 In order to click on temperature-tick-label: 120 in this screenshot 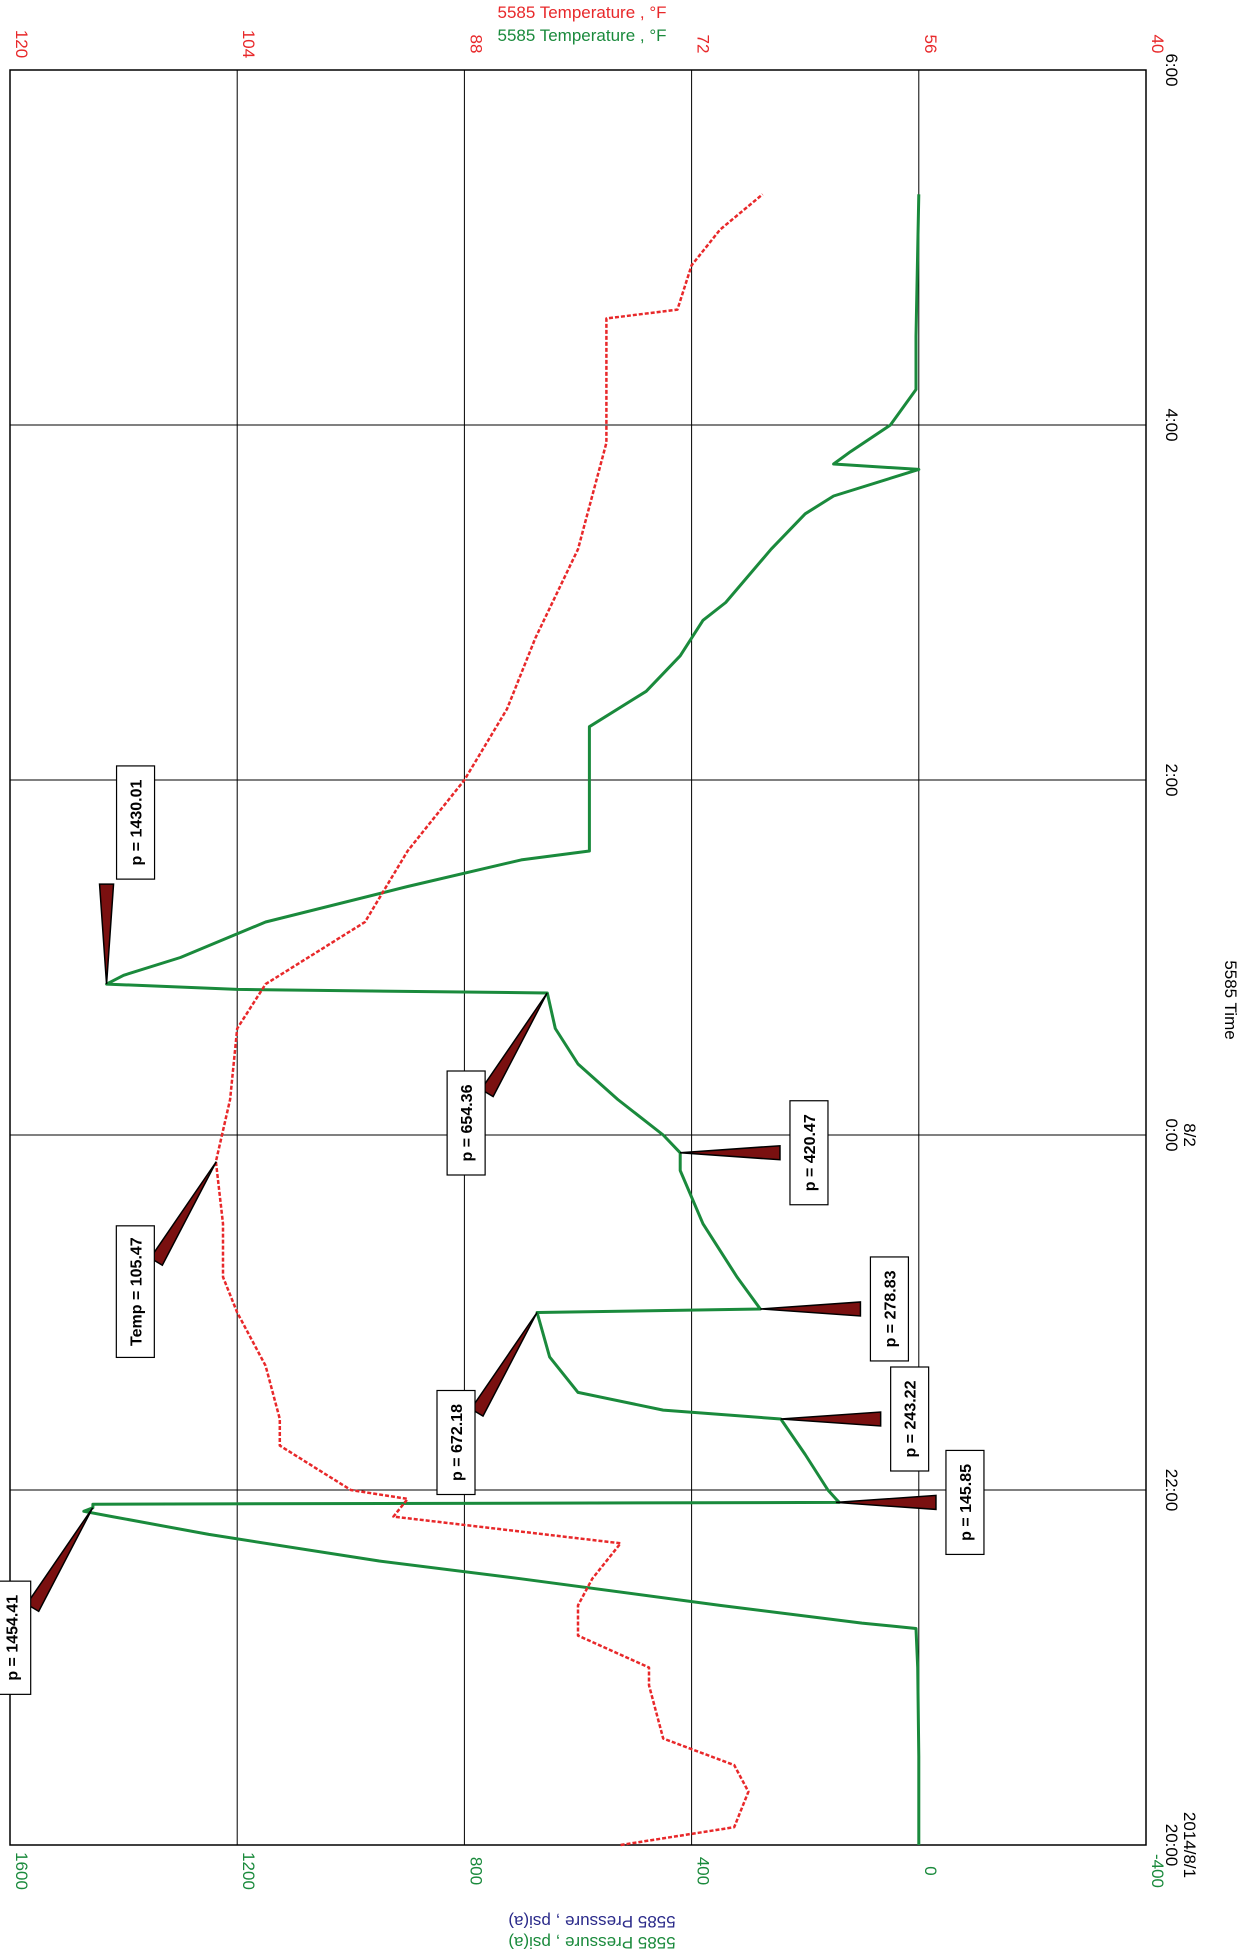, I will do `click(21, 44)`.